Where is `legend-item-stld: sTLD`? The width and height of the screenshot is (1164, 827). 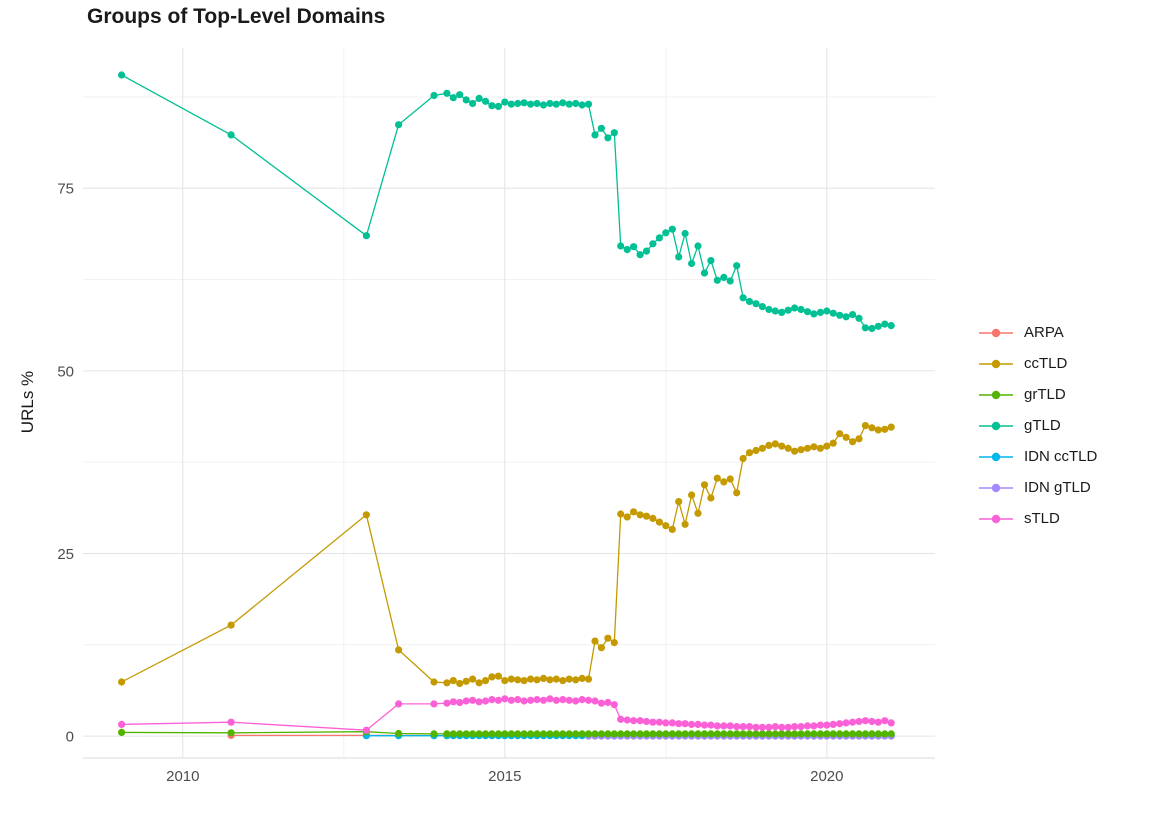 legend-item-stld: sTLD is located at coordinates (1037, 518).